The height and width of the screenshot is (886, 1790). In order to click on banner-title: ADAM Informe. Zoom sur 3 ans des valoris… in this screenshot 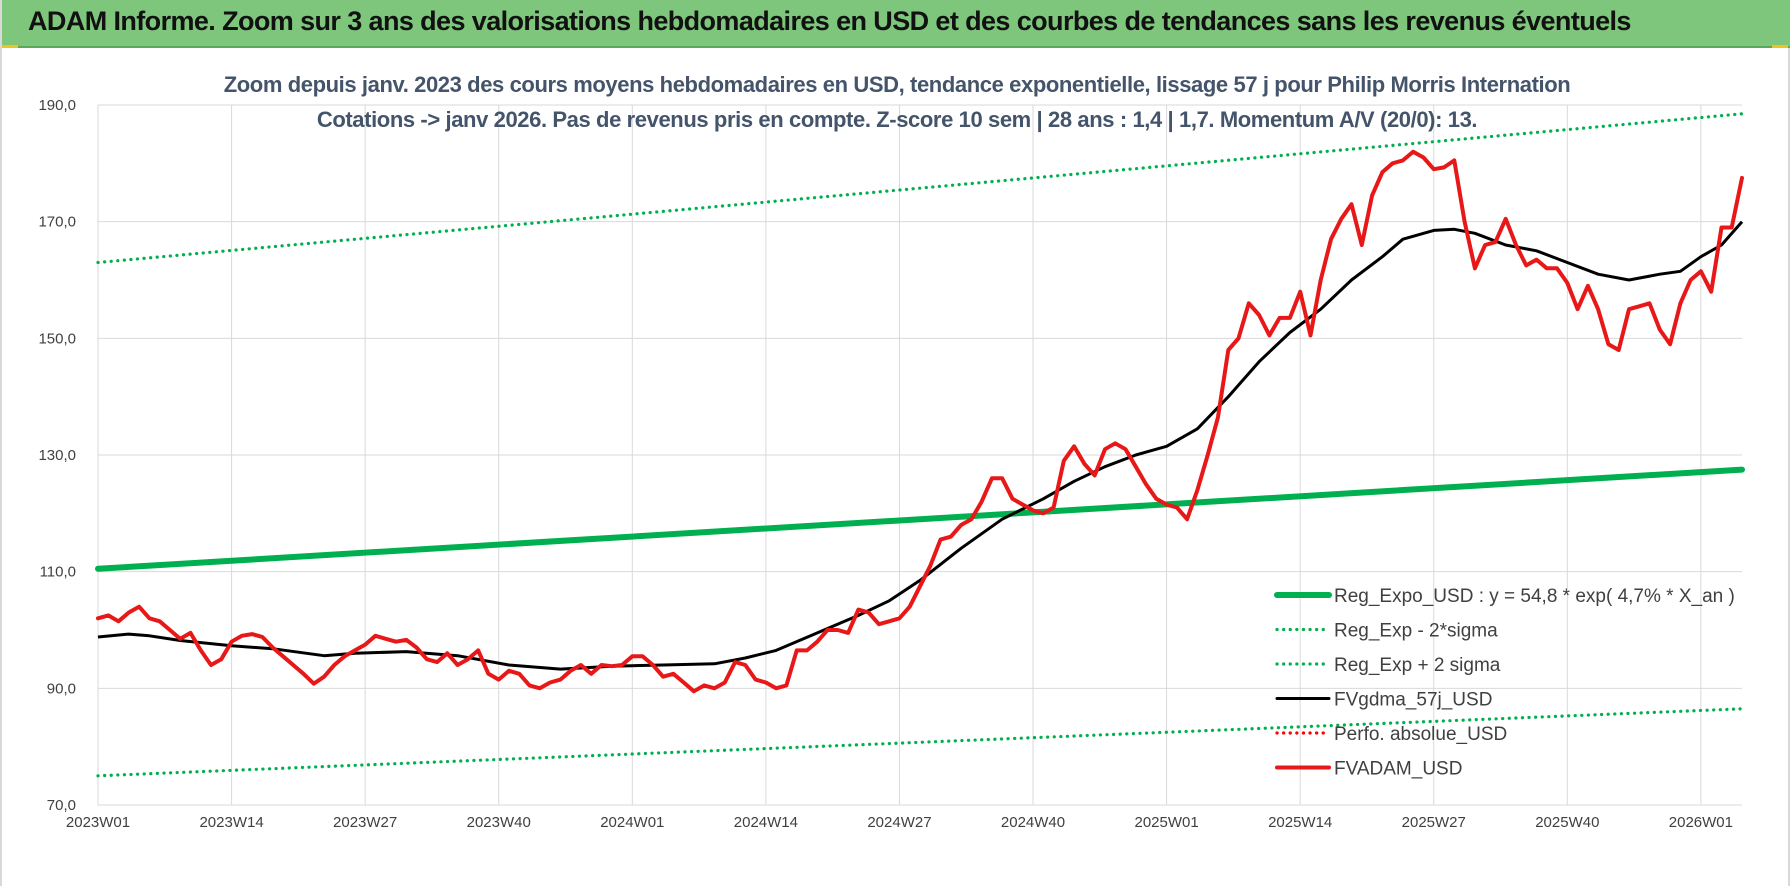, I will do `click(829, 21)`.